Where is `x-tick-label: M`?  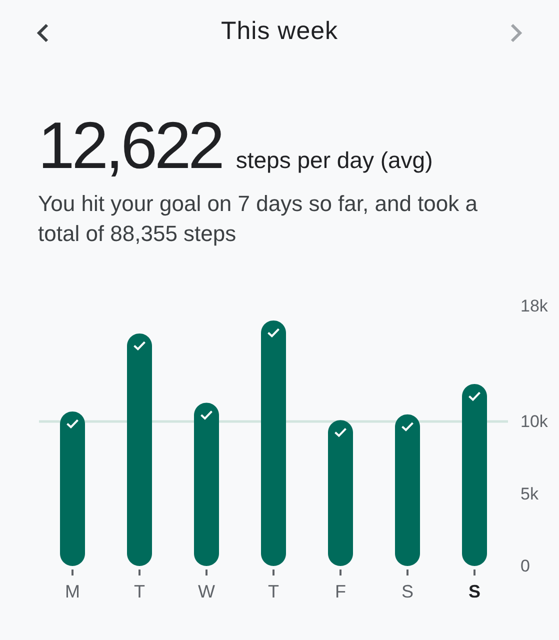 x-tick-label: M is located at coordinates (72, 592).